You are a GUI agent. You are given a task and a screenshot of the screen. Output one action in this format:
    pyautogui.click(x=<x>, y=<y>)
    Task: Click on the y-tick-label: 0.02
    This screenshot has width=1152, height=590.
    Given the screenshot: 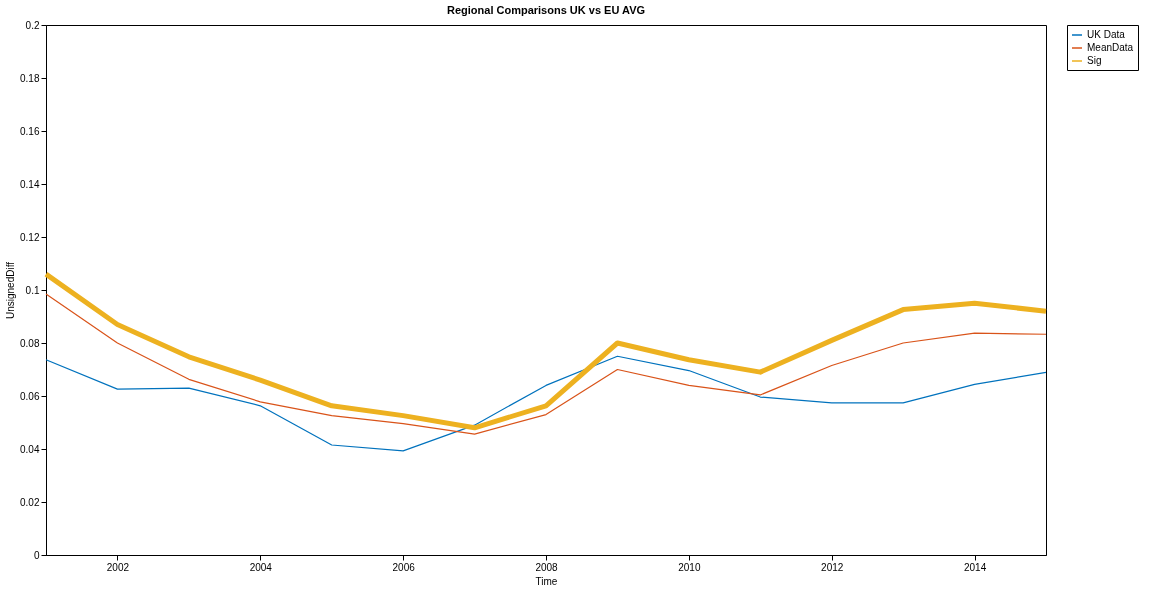 What is the action you would take?
    pyautogui.click(x=30, y=502)
    